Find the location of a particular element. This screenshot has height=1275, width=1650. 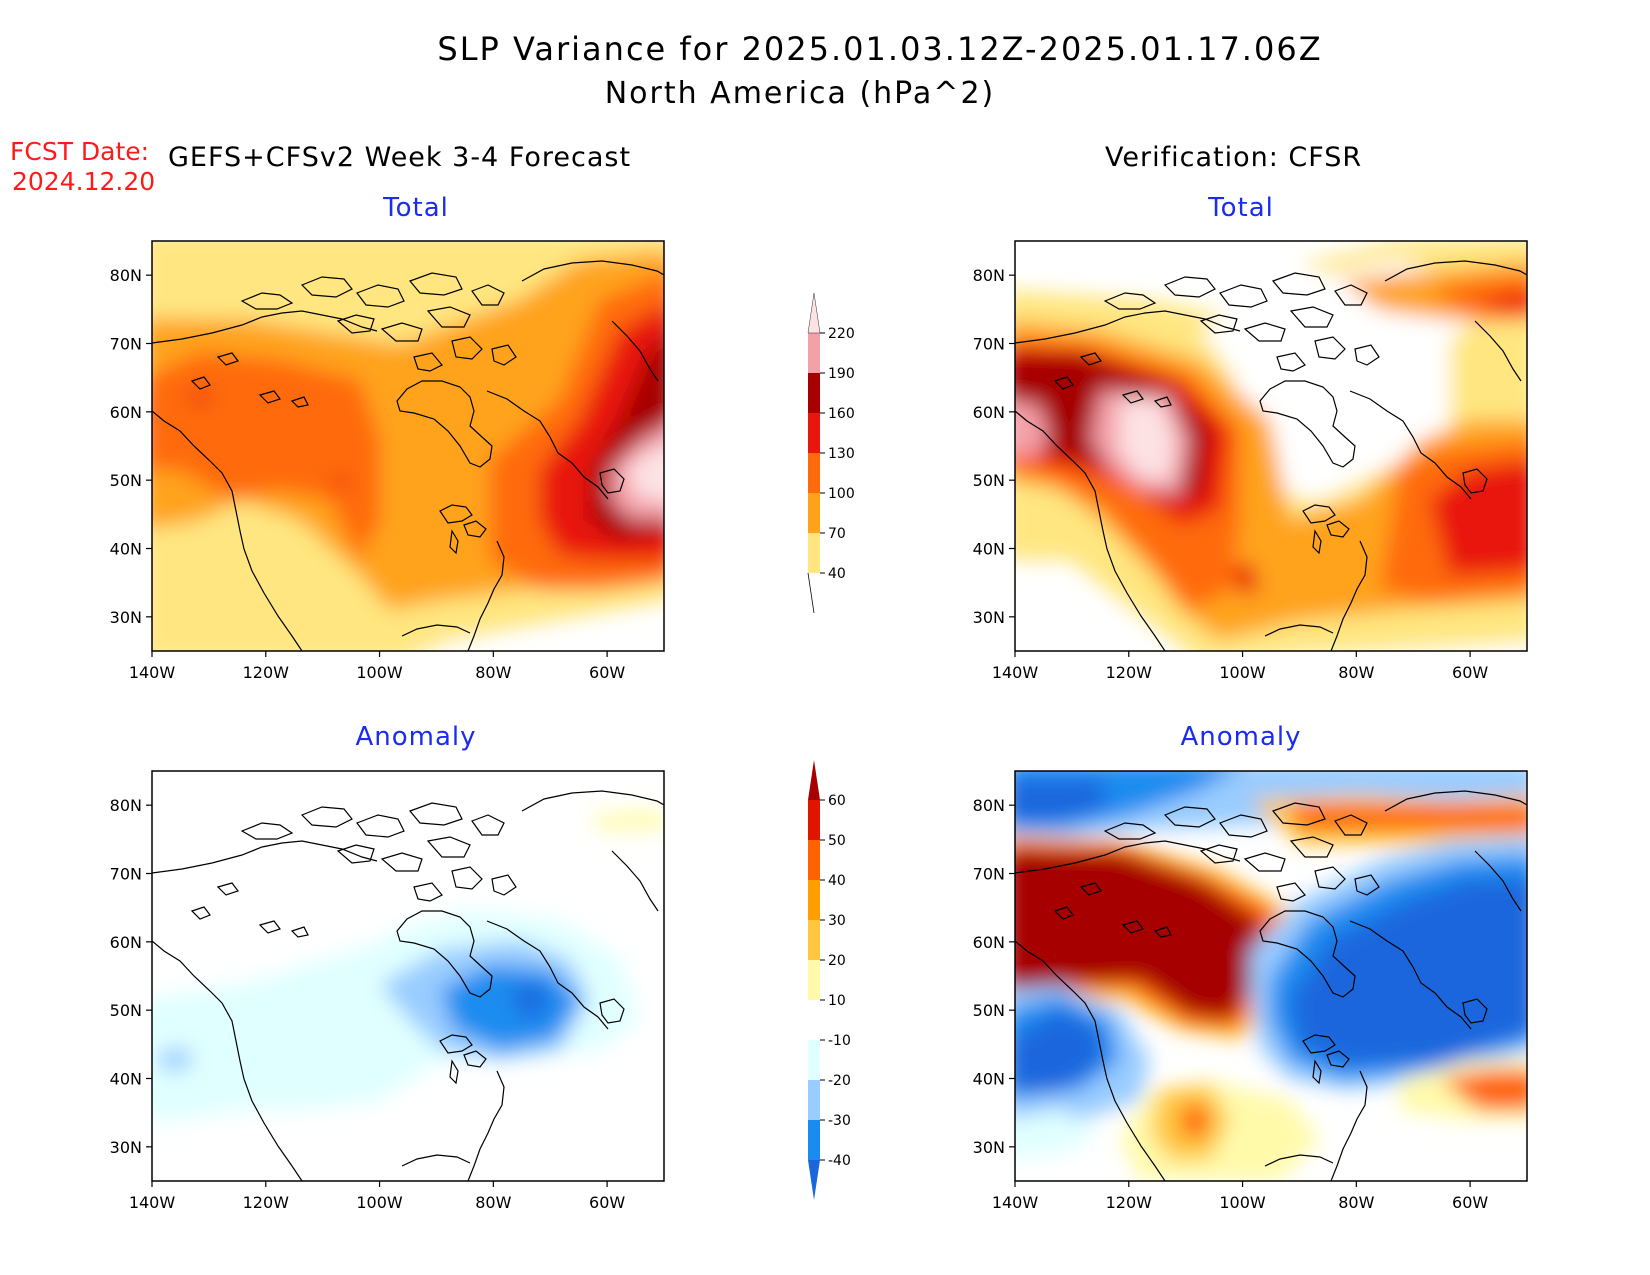

subtitle: North America (hPa^2) is located at coordinates (800, 93).